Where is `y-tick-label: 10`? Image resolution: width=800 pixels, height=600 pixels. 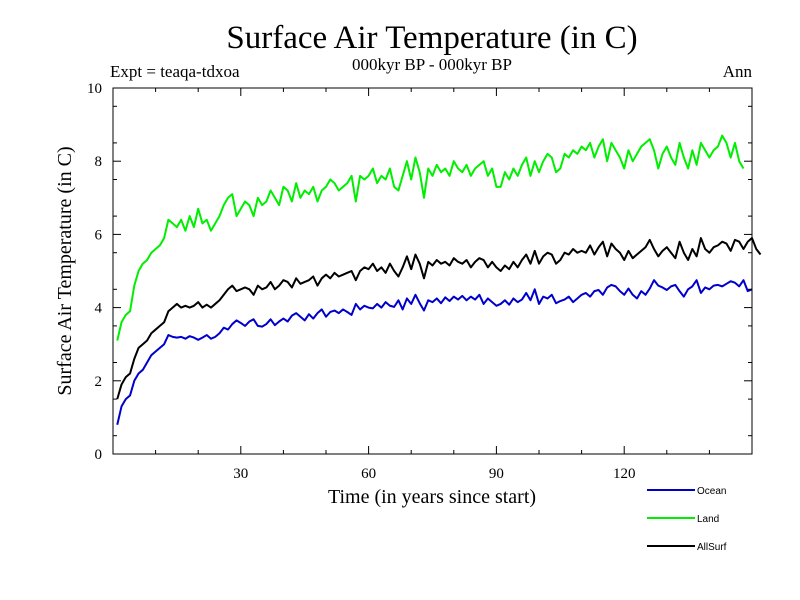 y-tick-label: 10 is located at coordinates (94, 89).